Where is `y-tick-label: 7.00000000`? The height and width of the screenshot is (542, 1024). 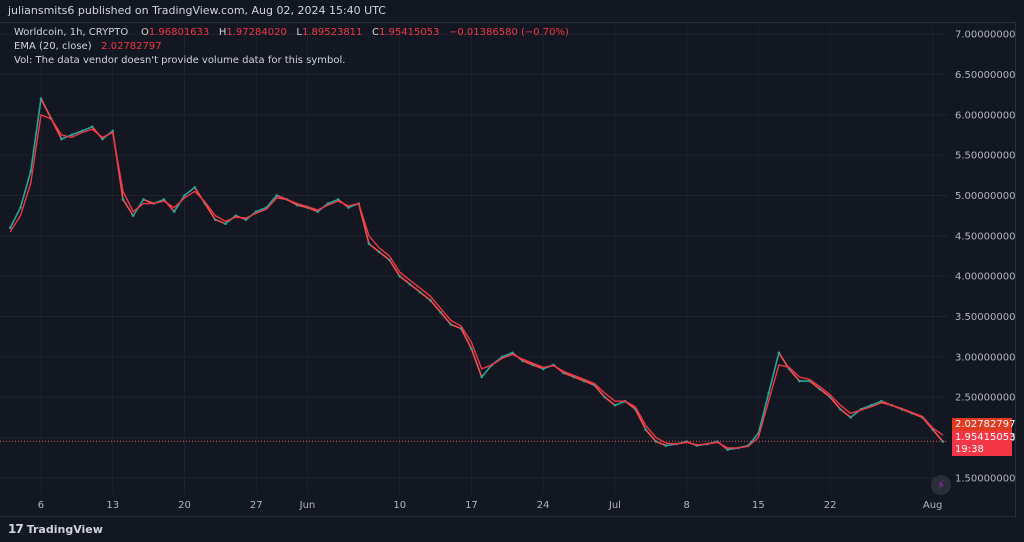
y-tick-label: 7.00000000 is located at coordinates (985, 35).